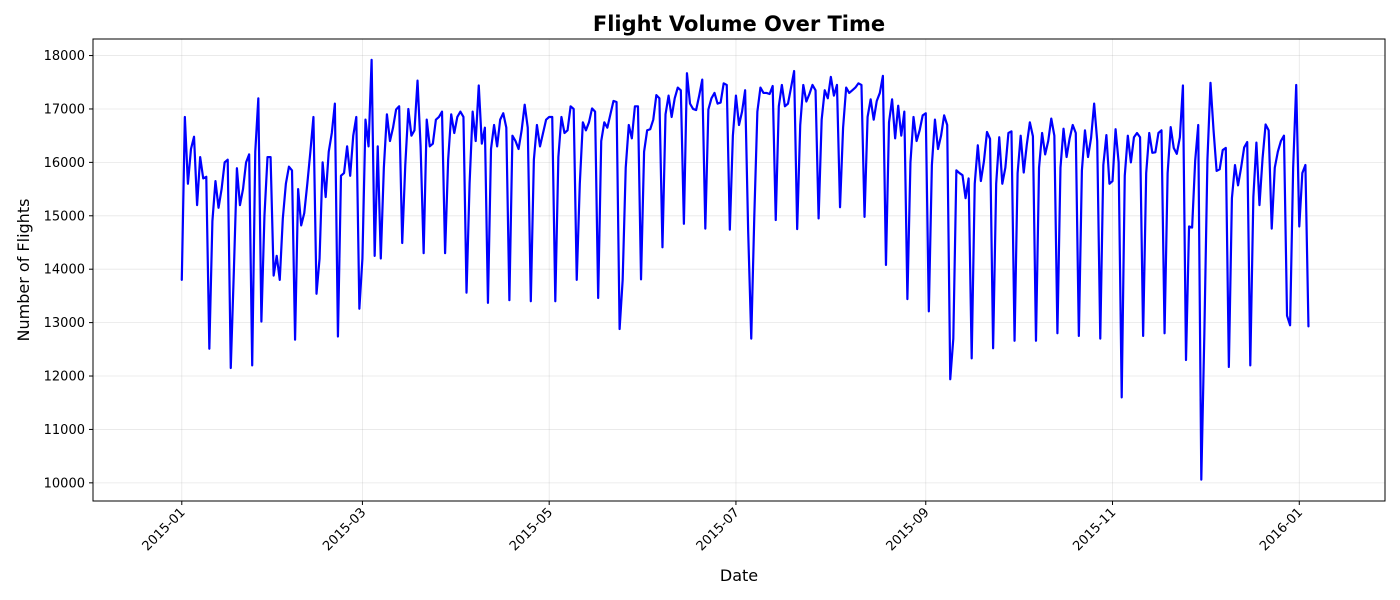 This screenshot has height=600, width=1400. What do you see at coordinates (64, 216) in the screenshot?
I see `y-tick-label: 15000` at bounding box center [64, 216].